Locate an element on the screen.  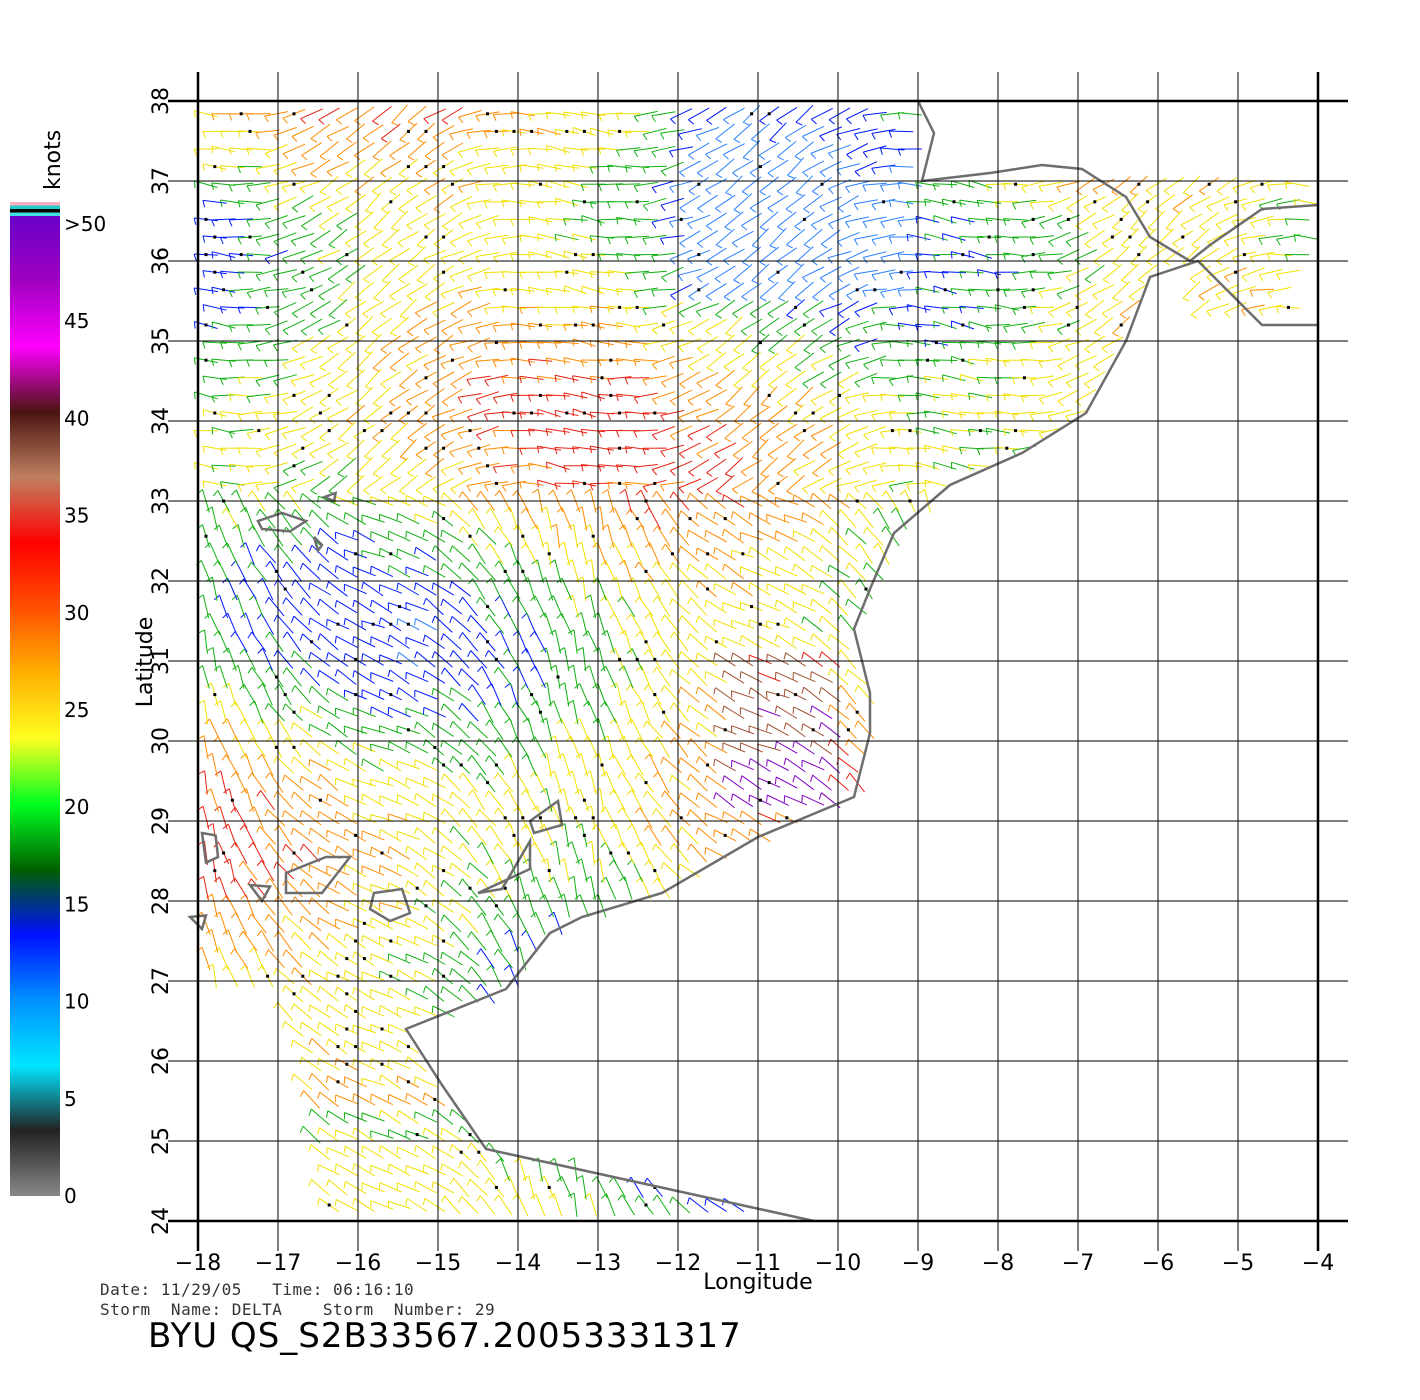
latitude-tick-label: 38 is located at coordinates (161, 101).